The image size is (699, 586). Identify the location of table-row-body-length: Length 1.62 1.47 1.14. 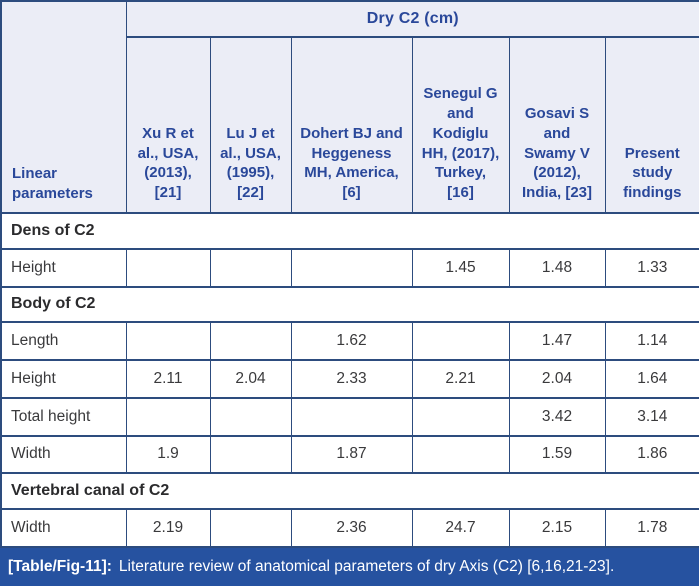
(349, 341).